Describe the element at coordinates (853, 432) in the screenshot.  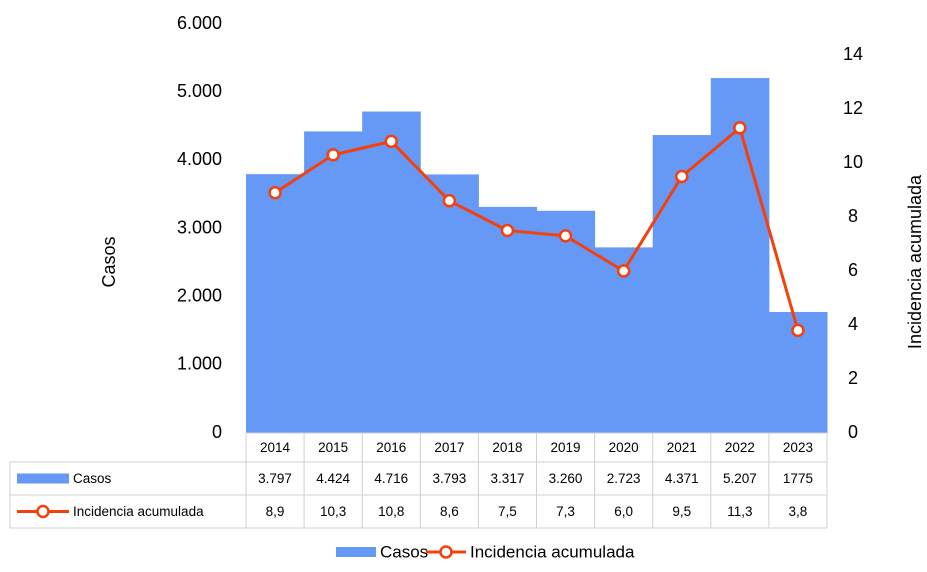
I see `y2-tick-label: 0` at that location.